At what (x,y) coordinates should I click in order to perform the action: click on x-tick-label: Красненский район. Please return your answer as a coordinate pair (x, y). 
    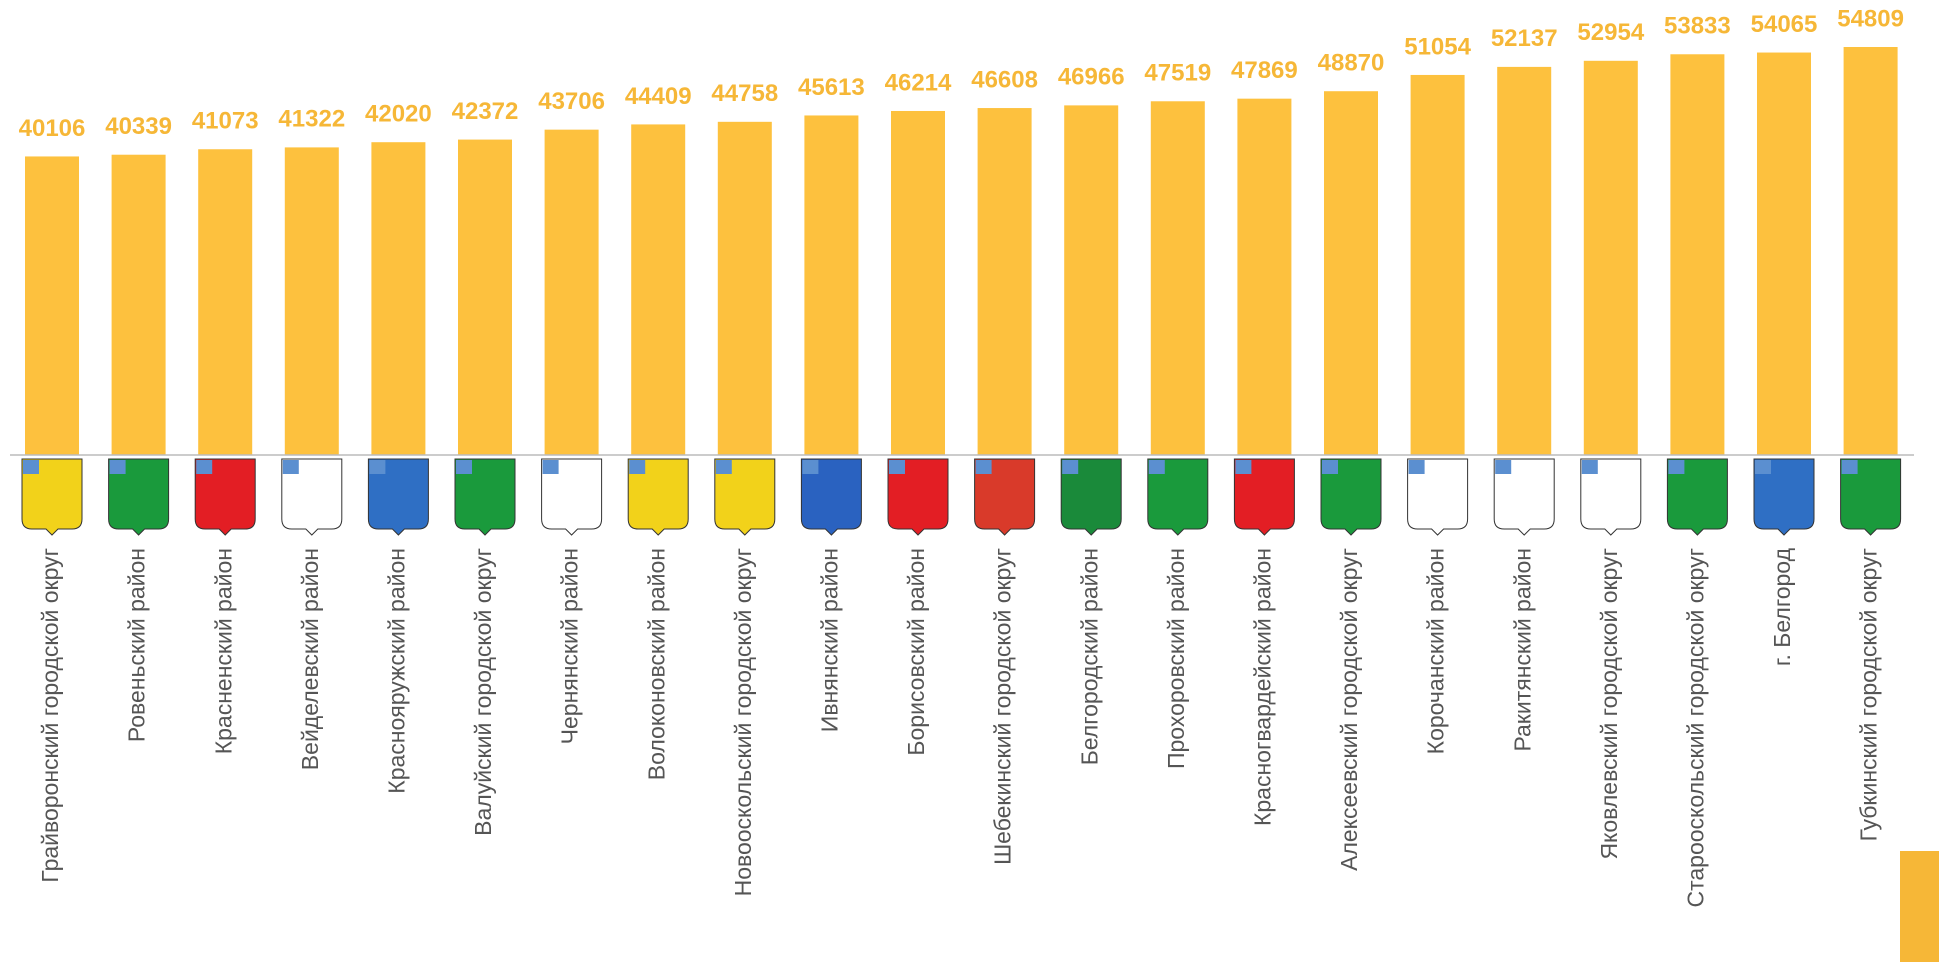
    Looking at the image, I should click on (223, 651).